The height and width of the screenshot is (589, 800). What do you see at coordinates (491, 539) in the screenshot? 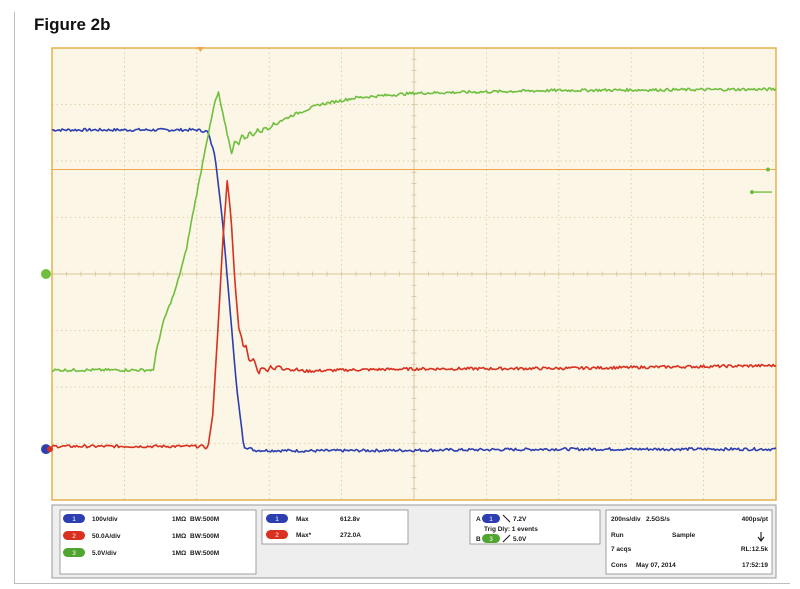
I see `trigger-b-badge-label: 3` at bounding box center [491, 539].